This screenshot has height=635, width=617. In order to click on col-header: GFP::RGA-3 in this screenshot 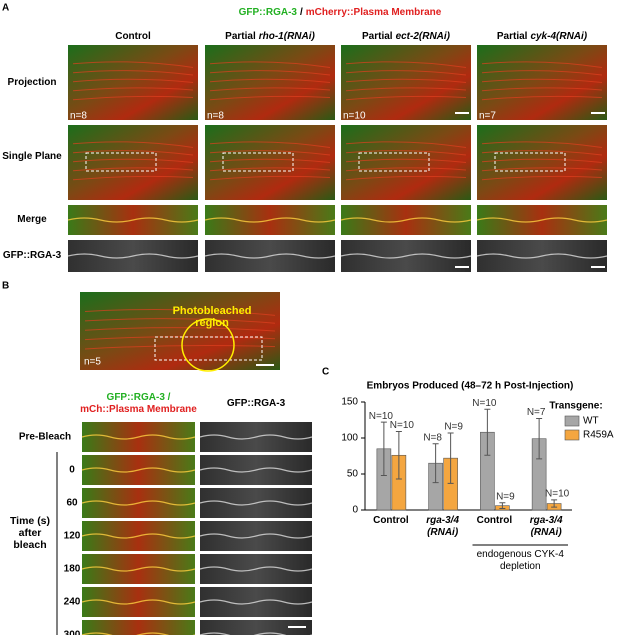, I will do `click(256, 403)`.